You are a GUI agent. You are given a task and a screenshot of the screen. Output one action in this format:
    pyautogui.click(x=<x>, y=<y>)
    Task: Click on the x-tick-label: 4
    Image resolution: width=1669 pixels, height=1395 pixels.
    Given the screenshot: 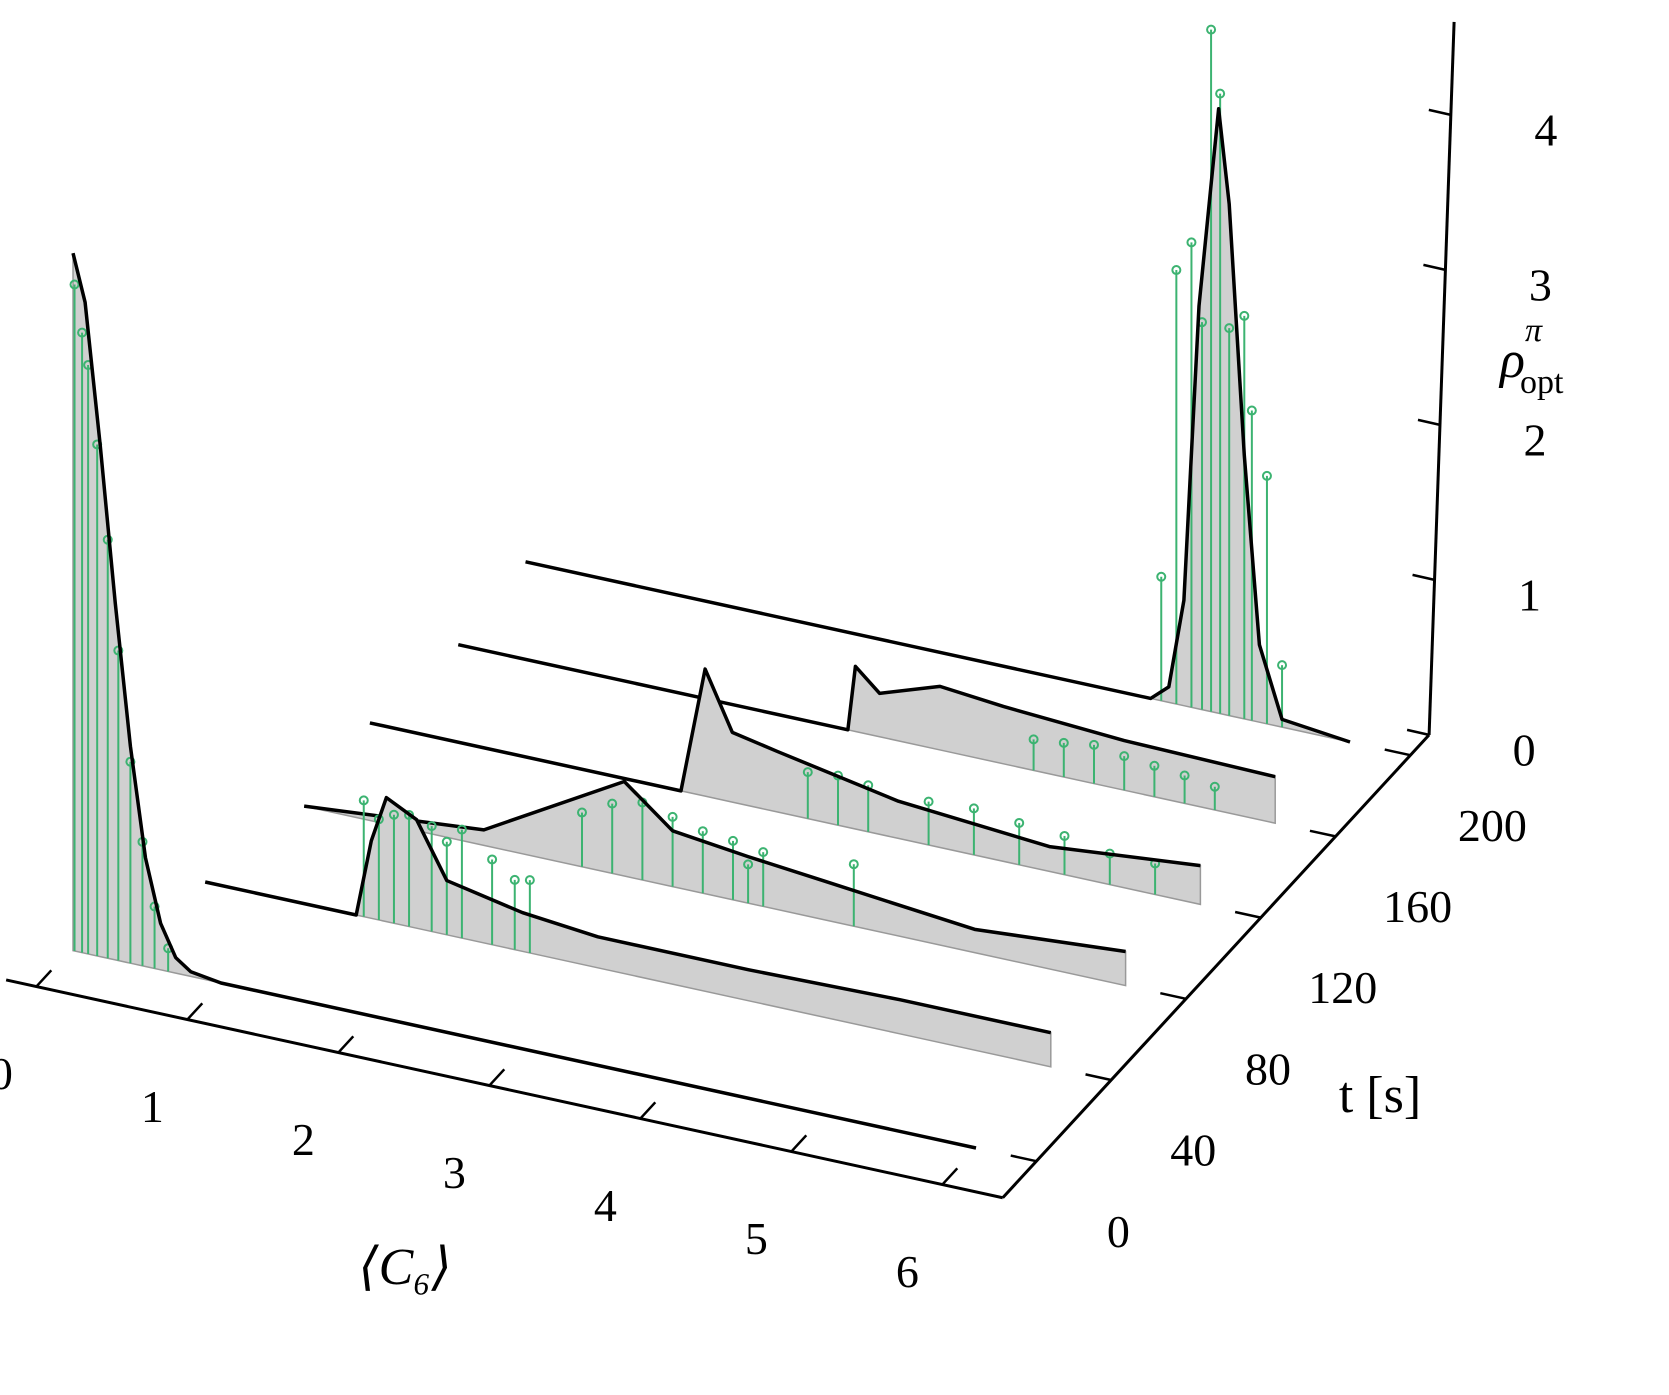 What is the action you would take?
    pyautogui.click(x=605, y=1205)
    